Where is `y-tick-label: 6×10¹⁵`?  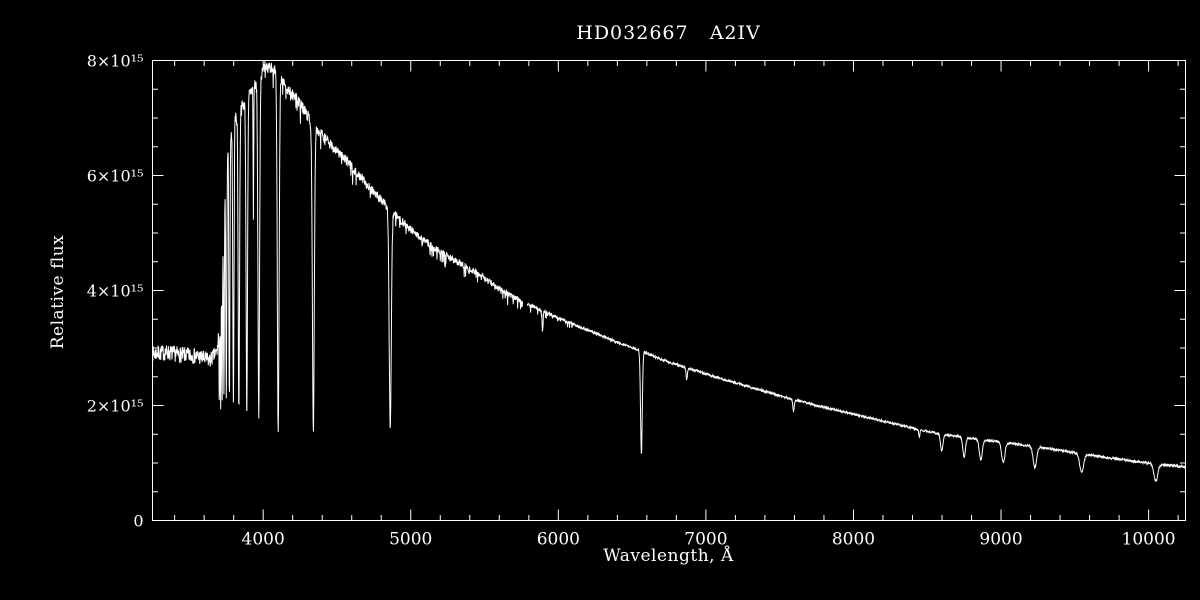 y-tick-label: 6×10¹⁵ is located at coordinates (115, 176).